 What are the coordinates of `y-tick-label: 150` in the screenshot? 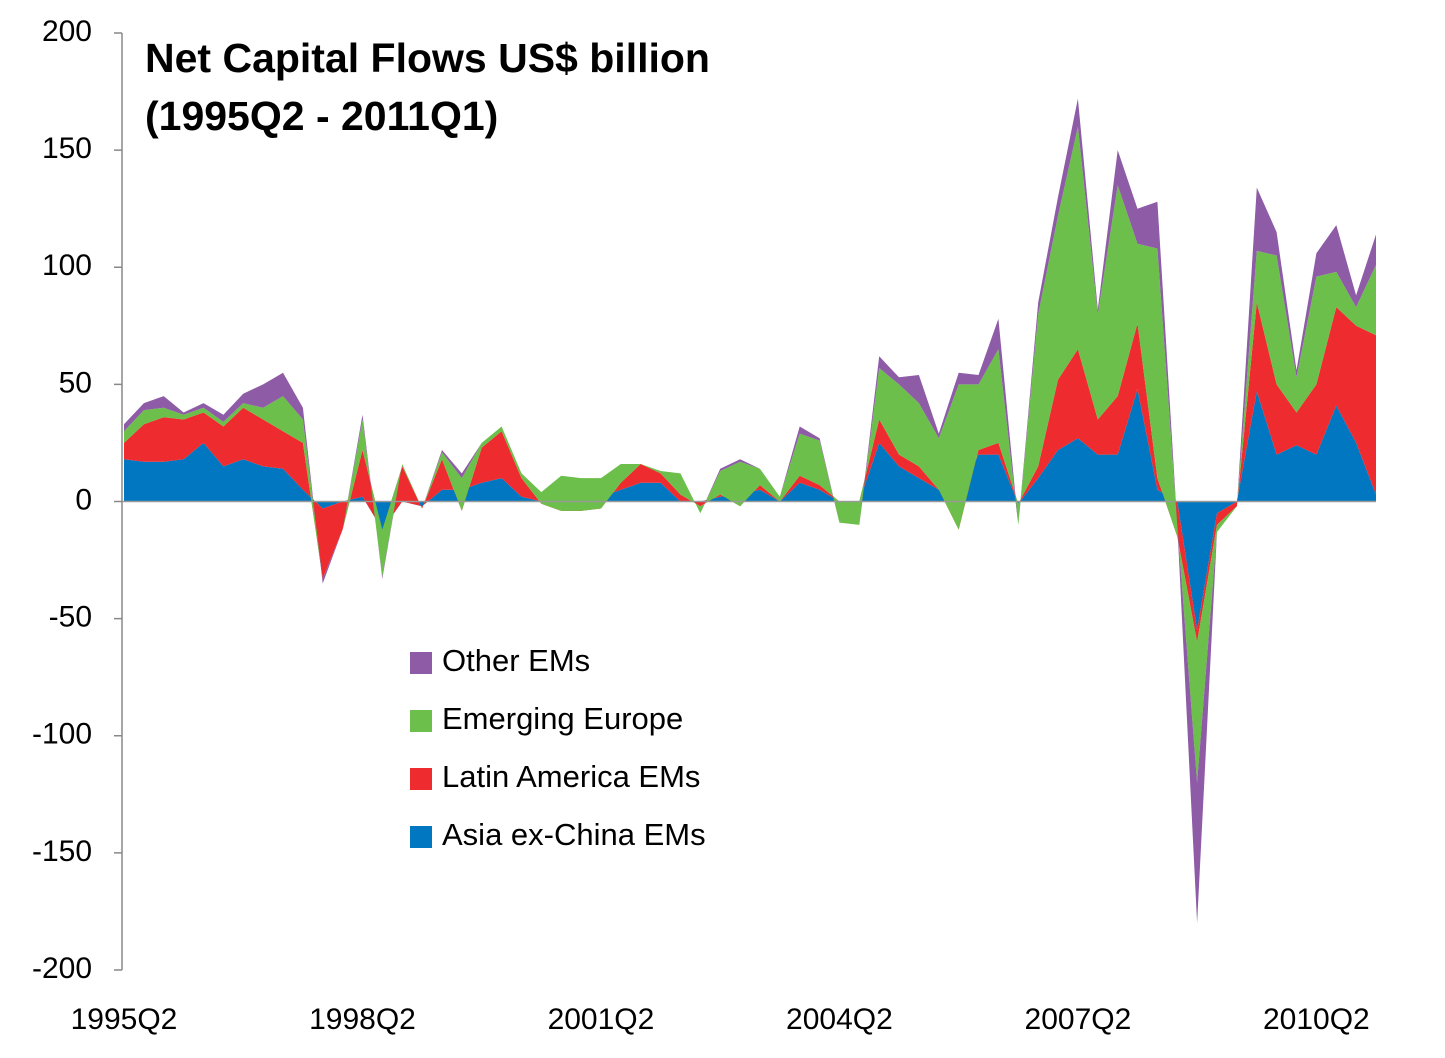 It's located at (67, 148).